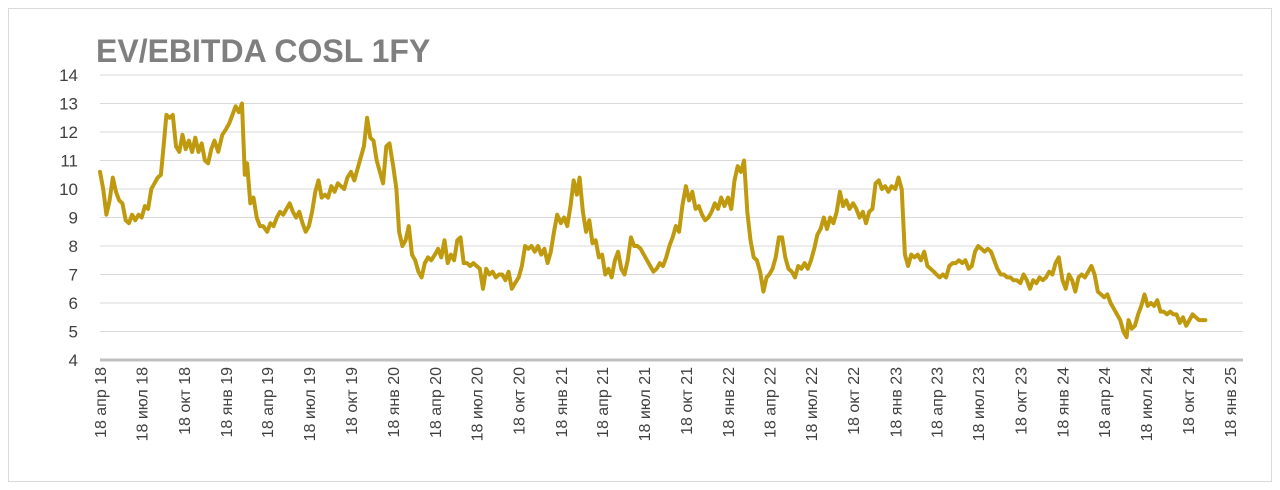 The image size is (1280, 490). I want to click on x-tick-label: 18 апр 24, so click(1105, 402).